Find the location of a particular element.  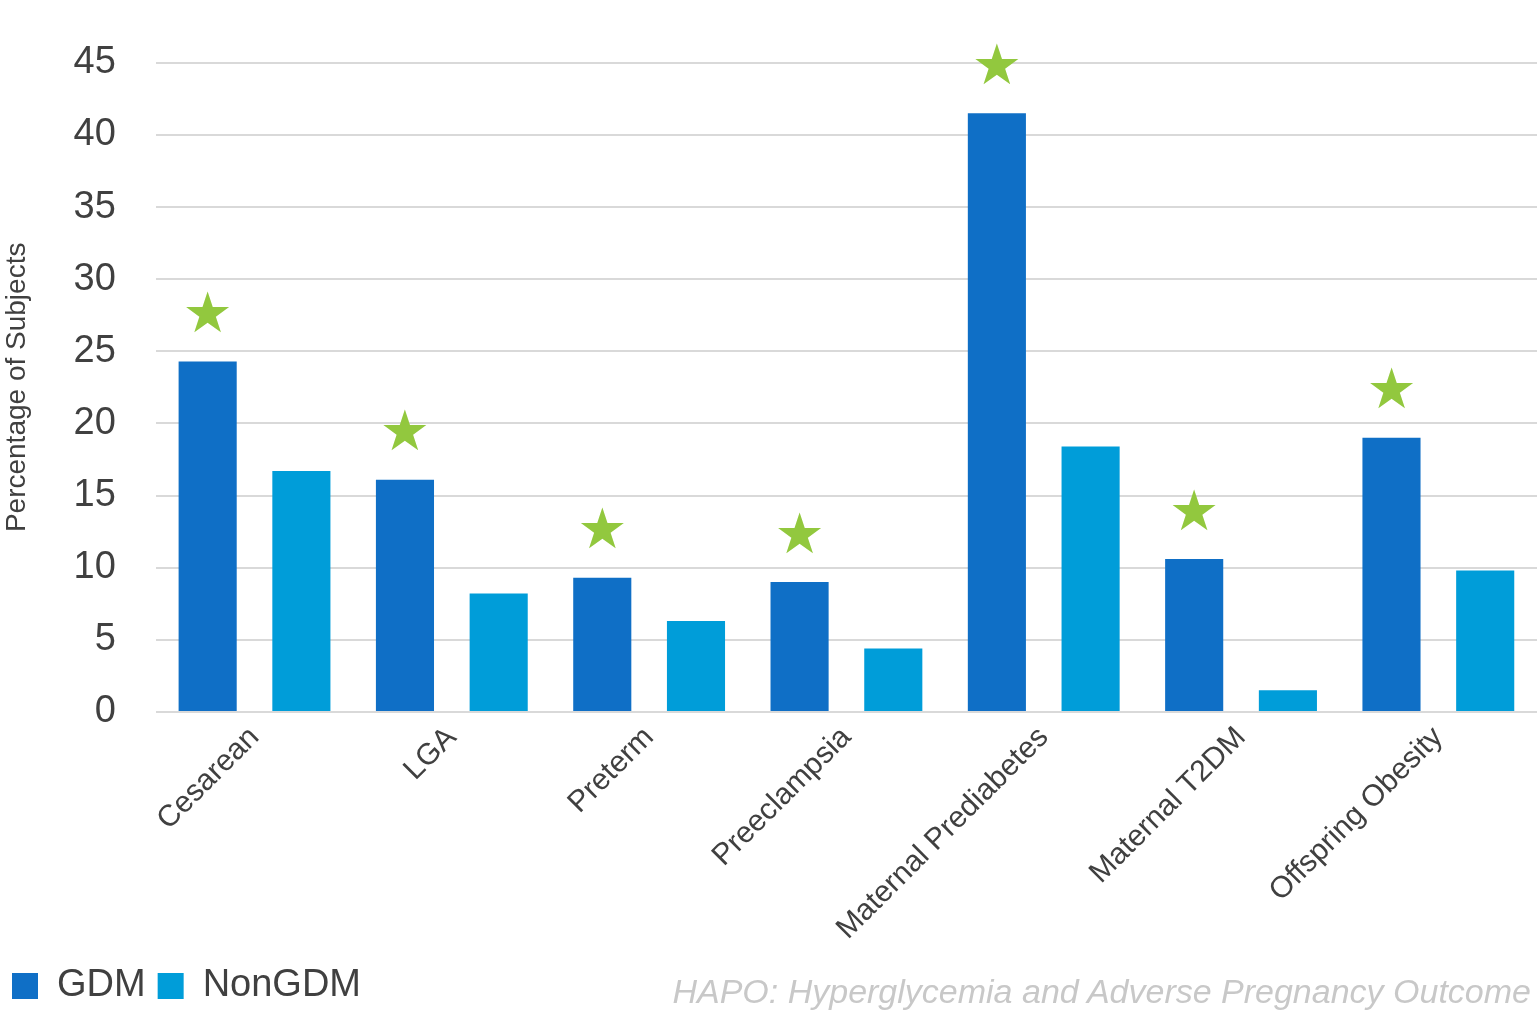

legend-label: NonGDM is located at coordinates (282, 983).